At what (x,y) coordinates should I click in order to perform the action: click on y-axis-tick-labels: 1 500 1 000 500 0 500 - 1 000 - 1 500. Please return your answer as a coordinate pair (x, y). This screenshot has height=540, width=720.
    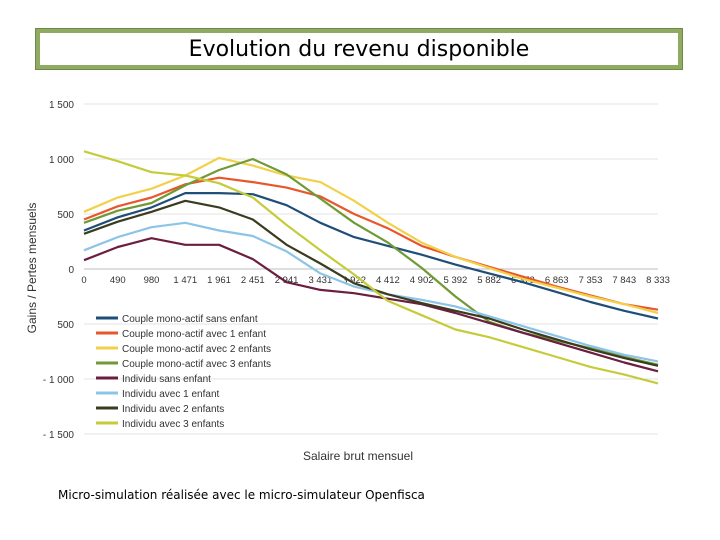
    Looking at the image, I should click on (59, 270).